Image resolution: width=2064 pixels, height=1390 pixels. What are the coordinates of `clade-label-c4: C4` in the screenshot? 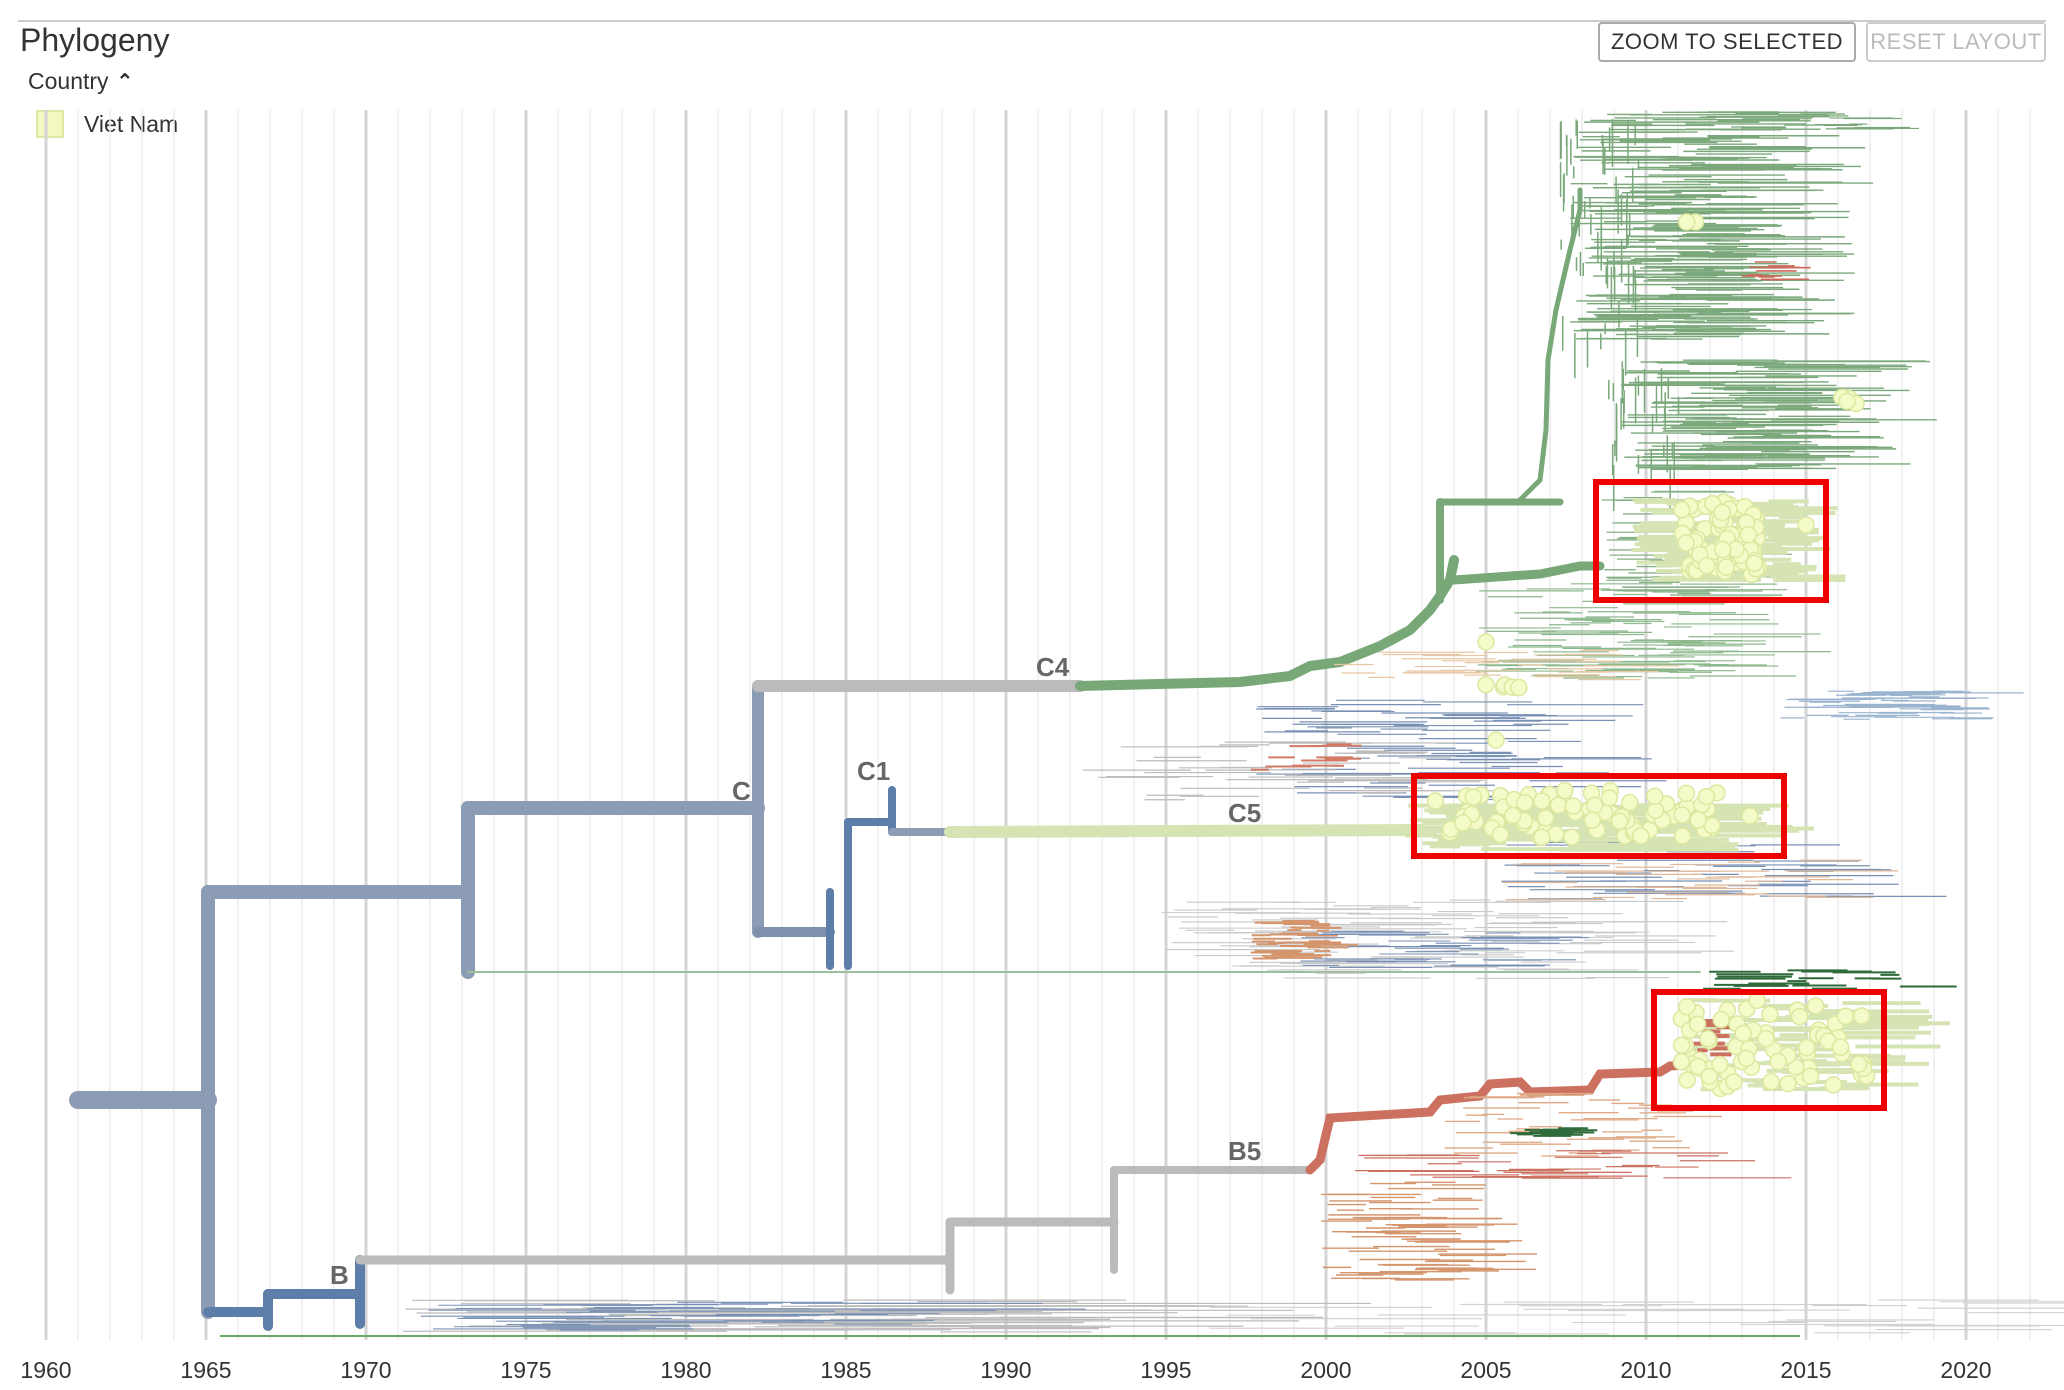 It's located at (1053, 667).